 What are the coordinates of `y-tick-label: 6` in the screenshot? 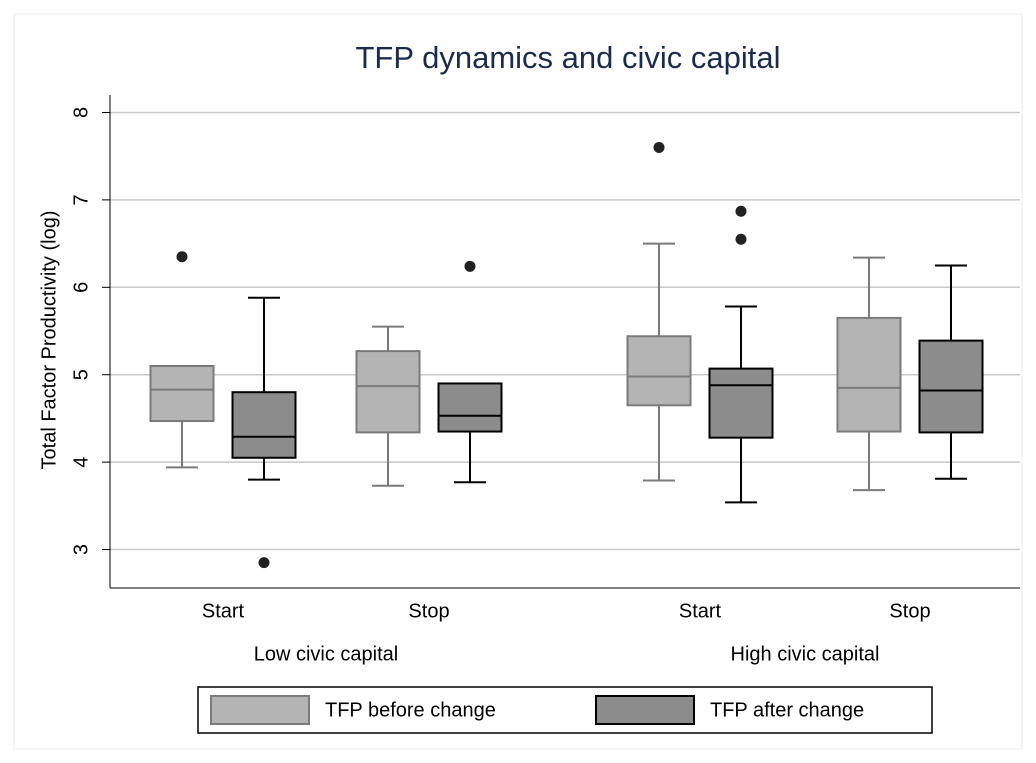 It's located at (81, 287).